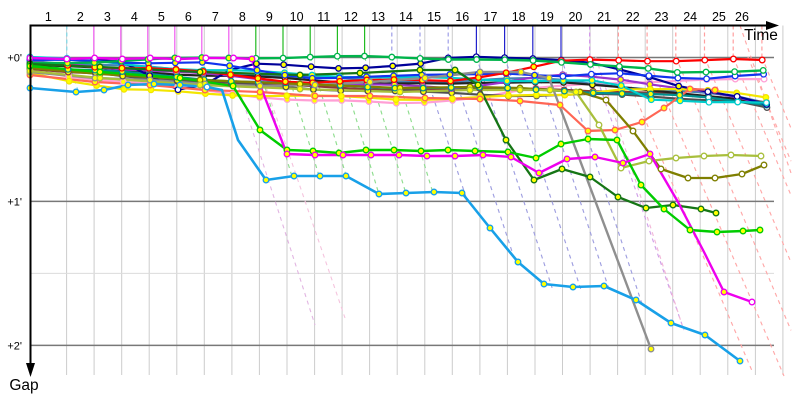  I want to click on svg-text: 24, so click(690, 17).